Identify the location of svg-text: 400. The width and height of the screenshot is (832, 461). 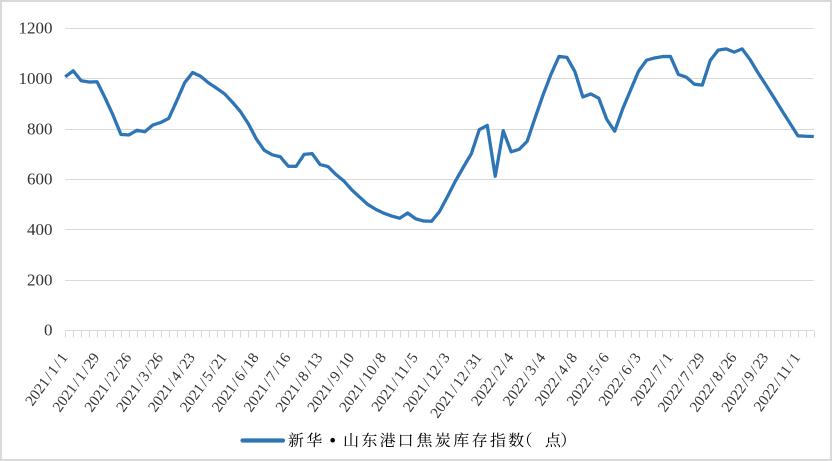
(40, 229).